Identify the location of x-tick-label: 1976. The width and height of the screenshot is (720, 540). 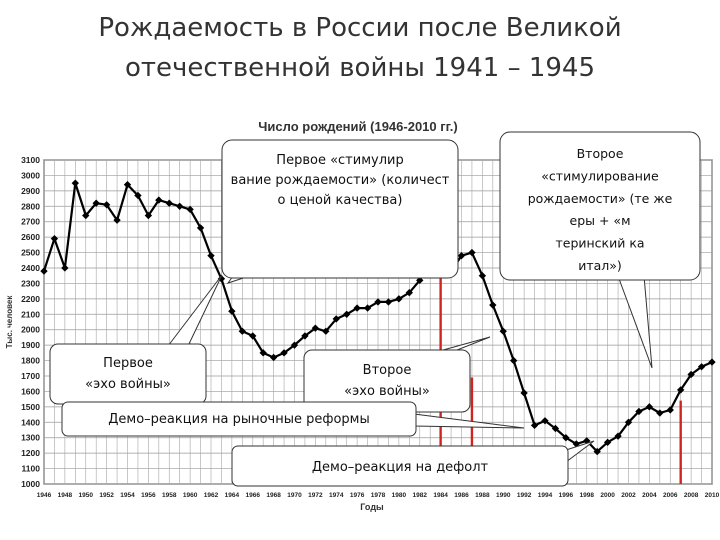
(357, 495).